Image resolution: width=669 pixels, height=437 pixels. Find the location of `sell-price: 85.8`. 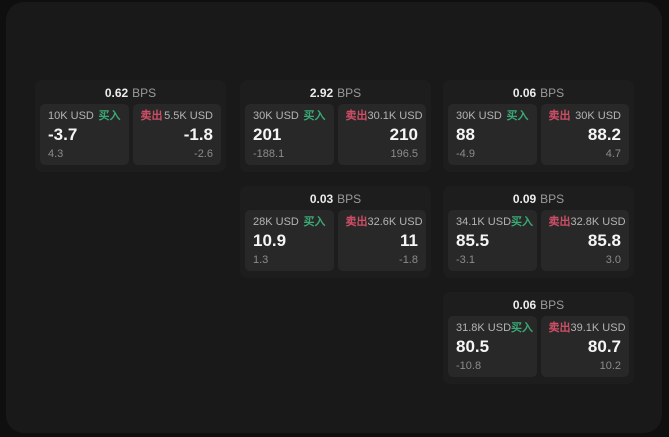

sell-price: 85.8 is located at coordinates (604, 240).